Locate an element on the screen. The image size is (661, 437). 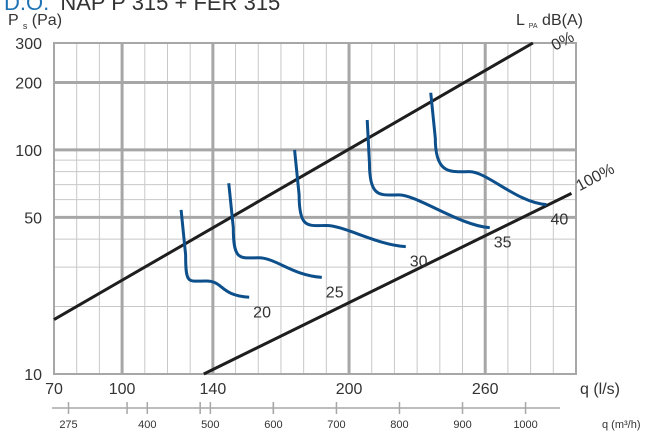
y-tick-label: 200 is located at coordinates (28, 83).